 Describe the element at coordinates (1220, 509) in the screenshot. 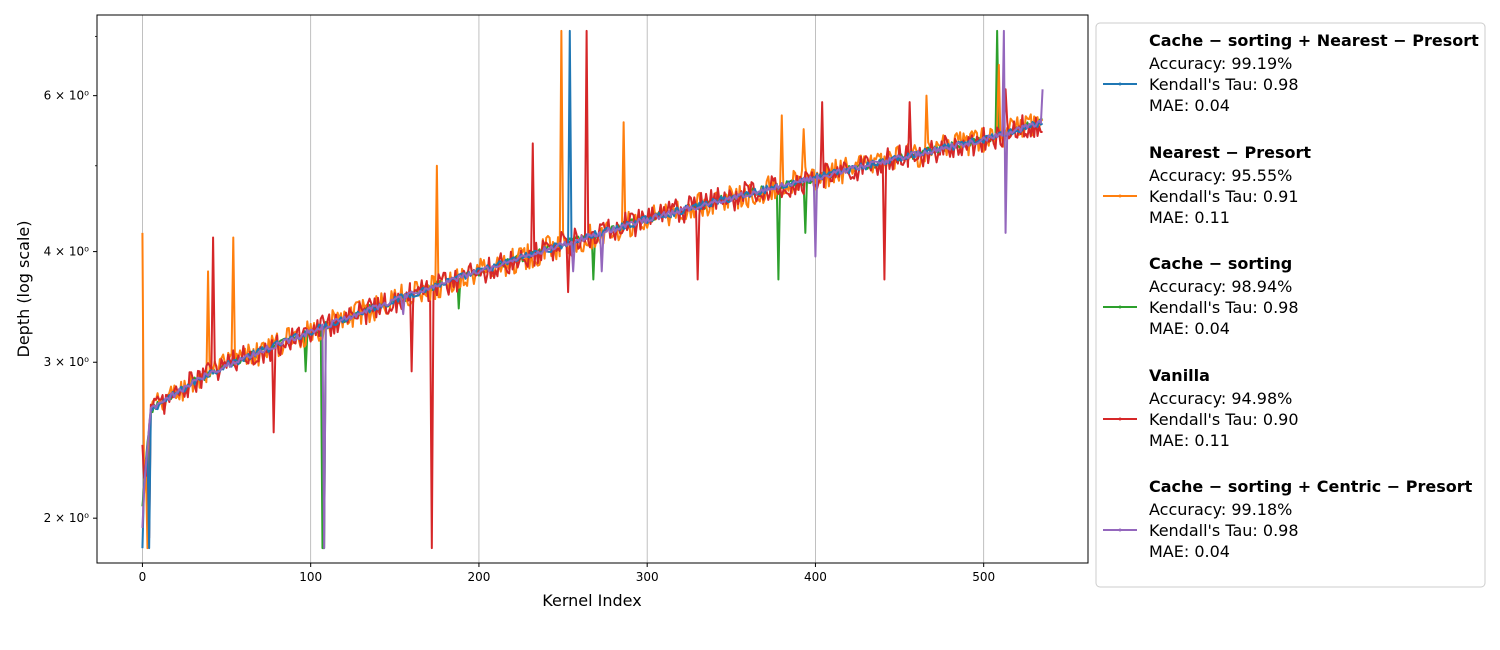

I see `legend-stat: Accuracy: 99.18%` at that location.